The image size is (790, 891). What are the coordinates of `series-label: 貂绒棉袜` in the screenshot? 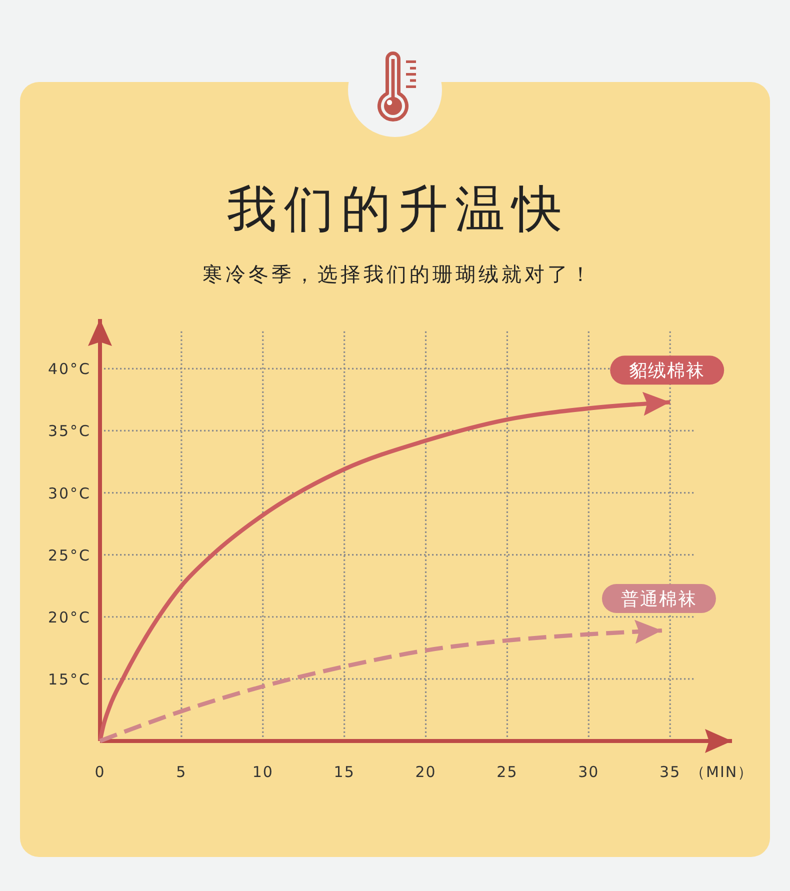 It's located at (667, 371).